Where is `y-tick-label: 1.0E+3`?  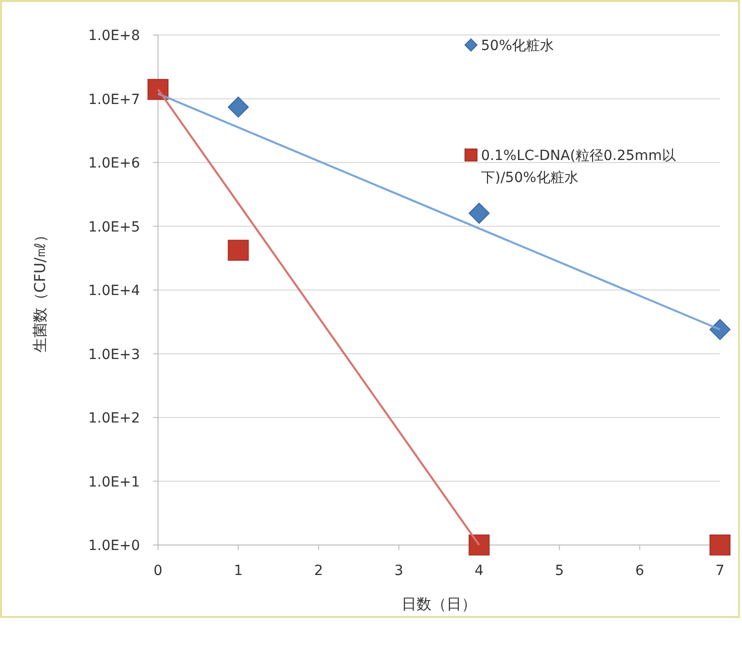
y-tick-label: 1.0E+3 is located at coordinates (114, 354).